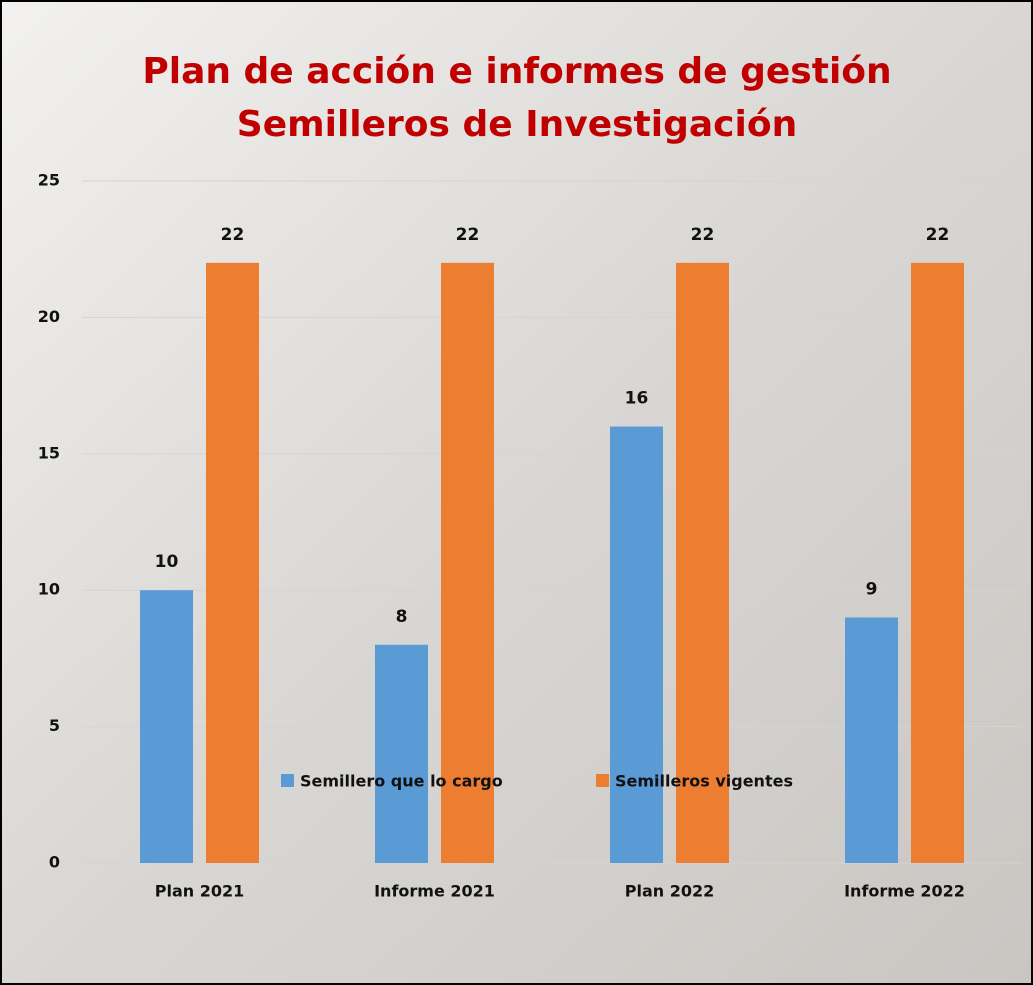  Describe the element at coordinates (49, 180) in the screenshot. I see `y-tick-label: 25` at that location.